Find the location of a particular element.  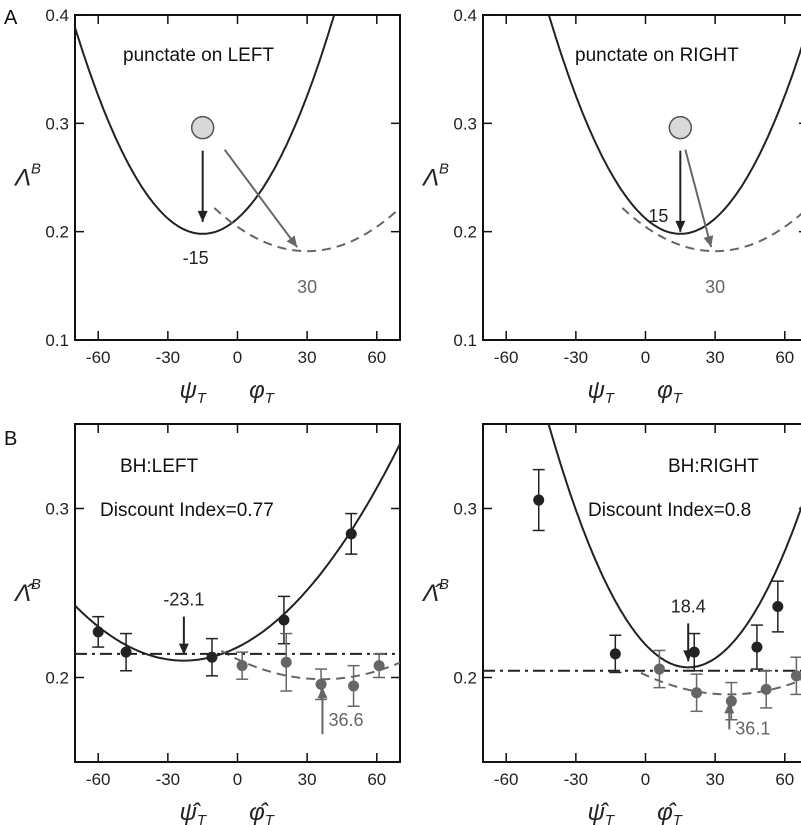

panel-title: punctate on LEFT is located at coordinates (198, 55).